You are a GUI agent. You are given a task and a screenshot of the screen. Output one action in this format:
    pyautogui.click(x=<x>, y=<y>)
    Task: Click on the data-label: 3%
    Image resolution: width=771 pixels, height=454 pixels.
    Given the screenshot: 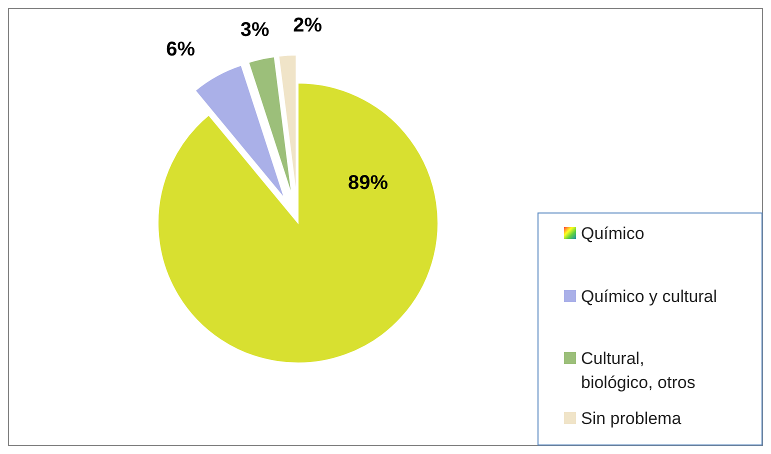 What is the action you would take?
    pyautogui.click(x=255, y=29)
    